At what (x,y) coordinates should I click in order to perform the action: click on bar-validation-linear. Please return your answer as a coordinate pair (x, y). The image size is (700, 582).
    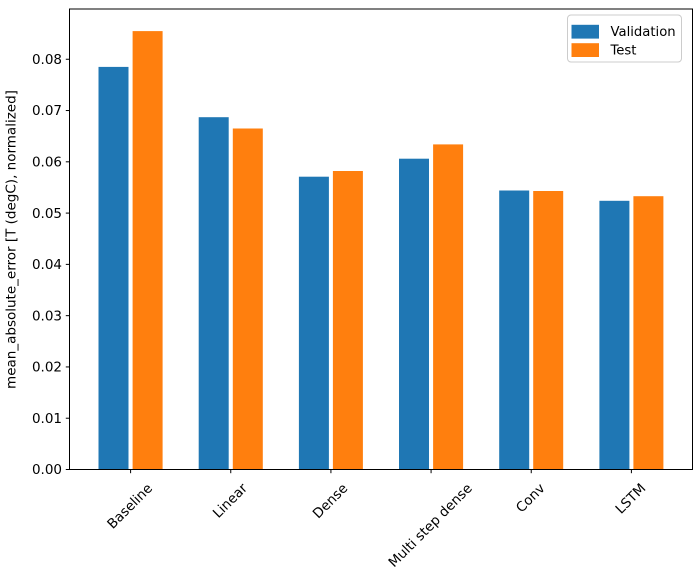
    Looking at the image, I should click on (213, 293).